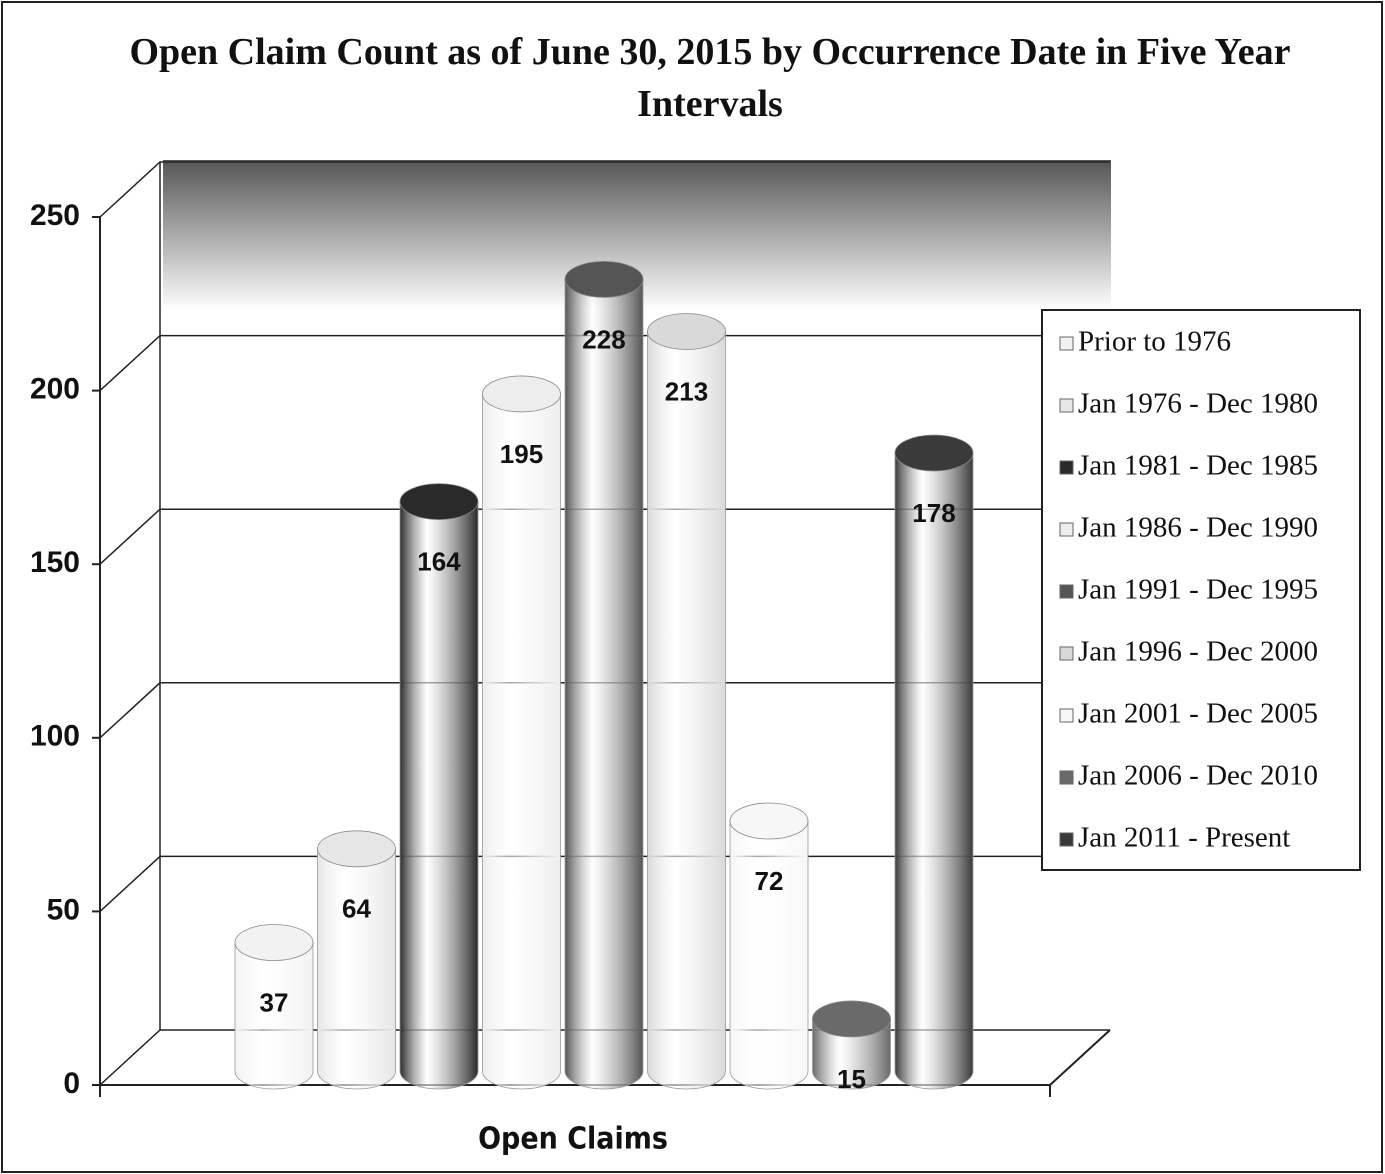  Describe the element at coordinates (1198, 652) in the screenshot. I see `legend-label: Jan 1996 - Dec 2000` at that location.